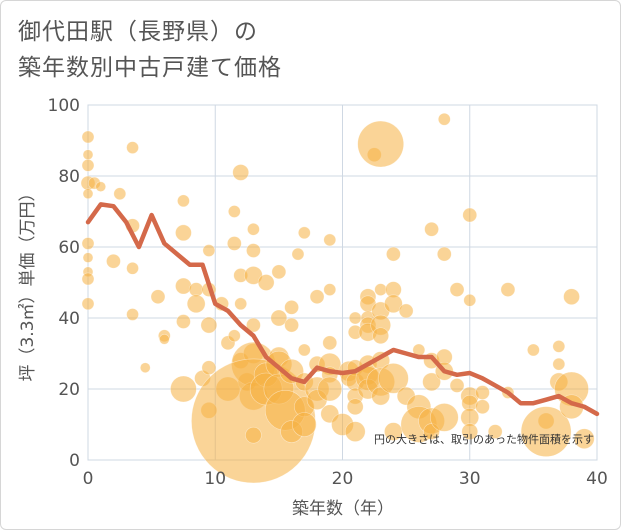 The width and height of the screenshot is (621, 530). Describe the element at coordinates (28, 282) in the screenshot. I see `y-axis-label: 坪（3.3㎡）単価（万円）` at that location.